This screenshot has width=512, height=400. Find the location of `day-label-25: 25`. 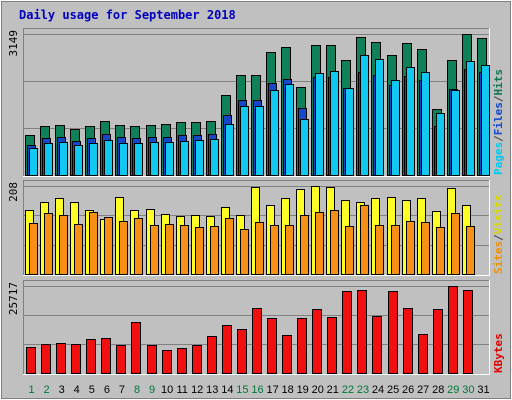

day-label-25: 25 is located at coordinates (393, 390).